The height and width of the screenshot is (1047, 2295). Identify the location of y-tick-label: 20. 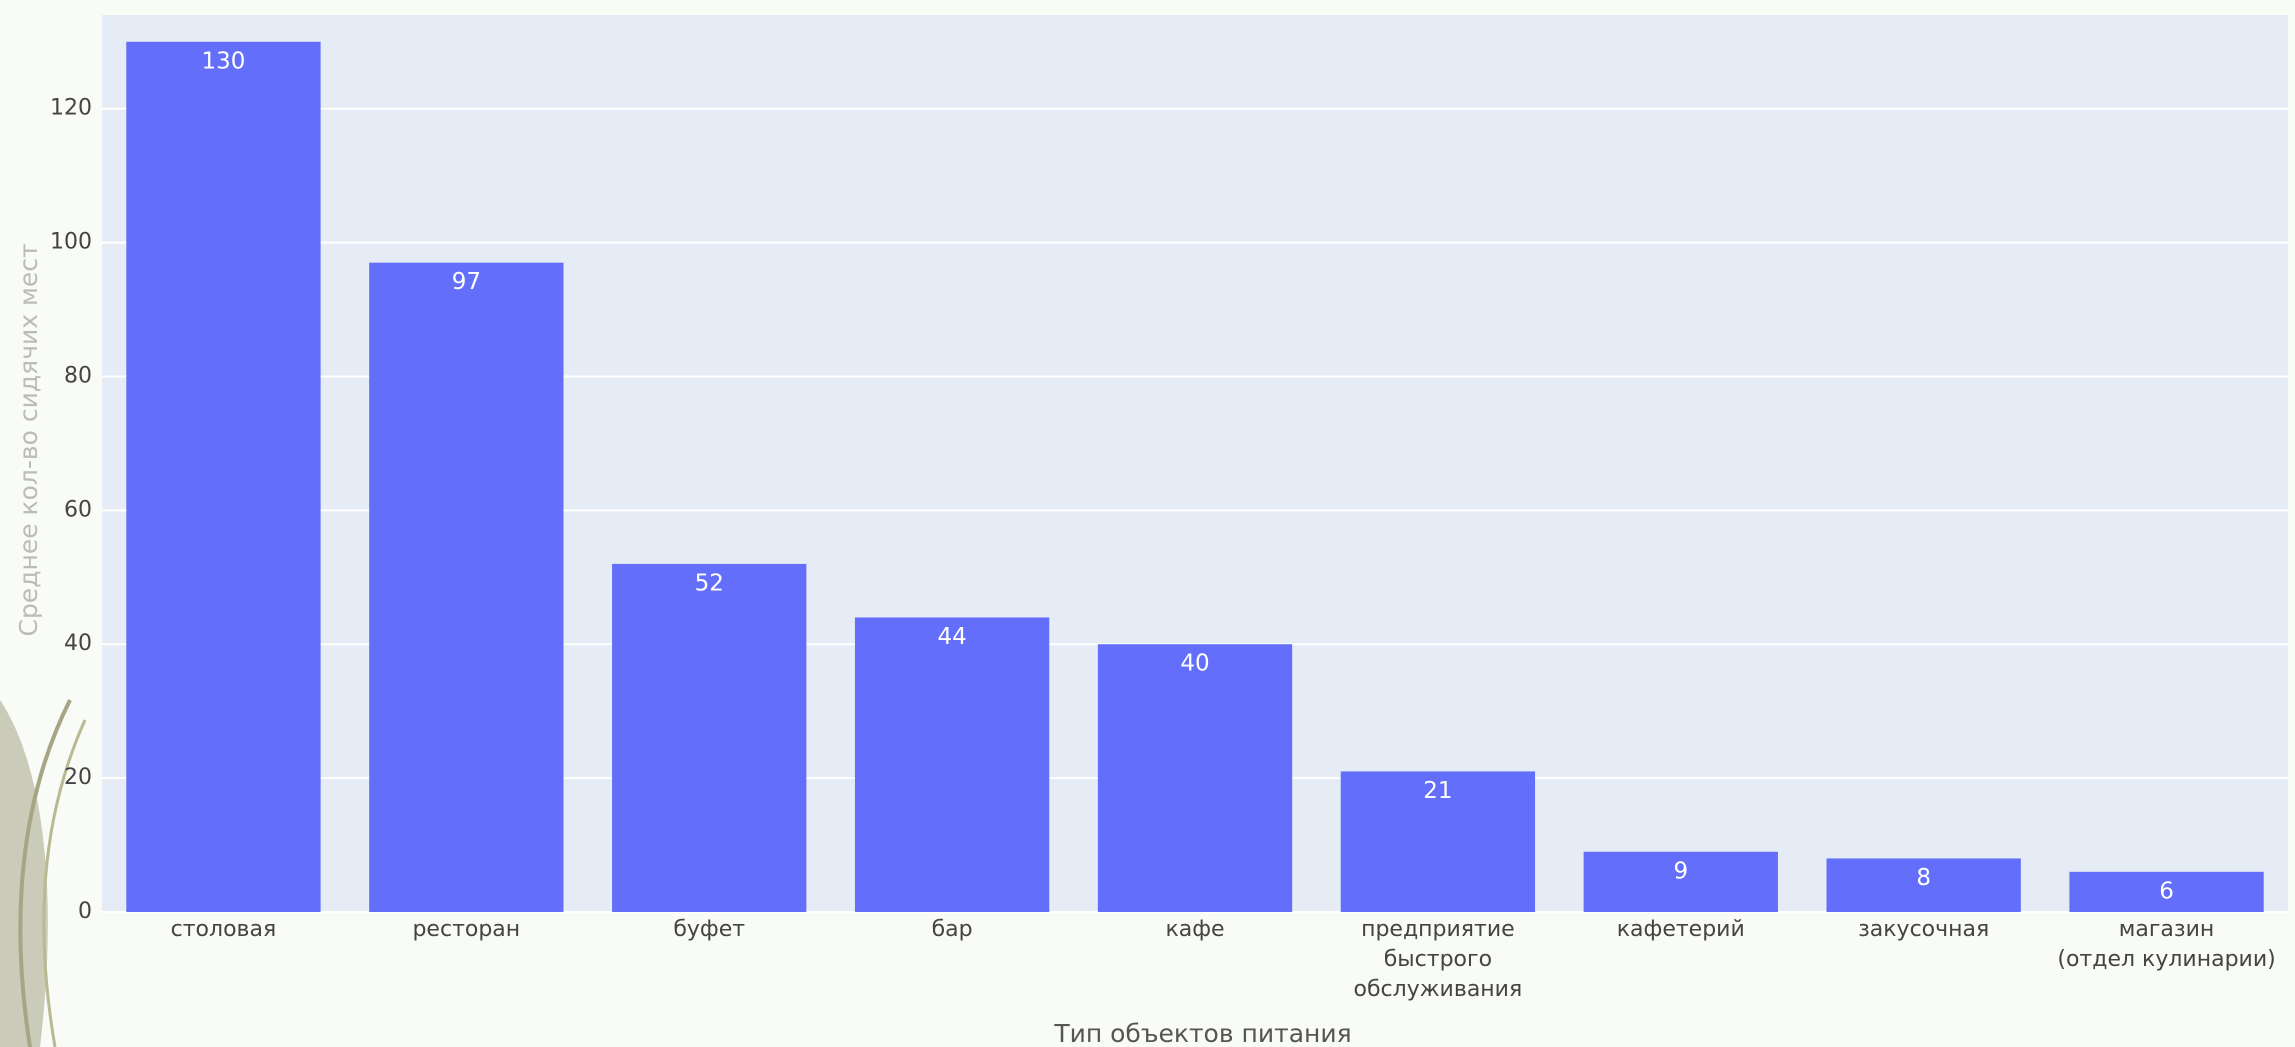
(78, 777).